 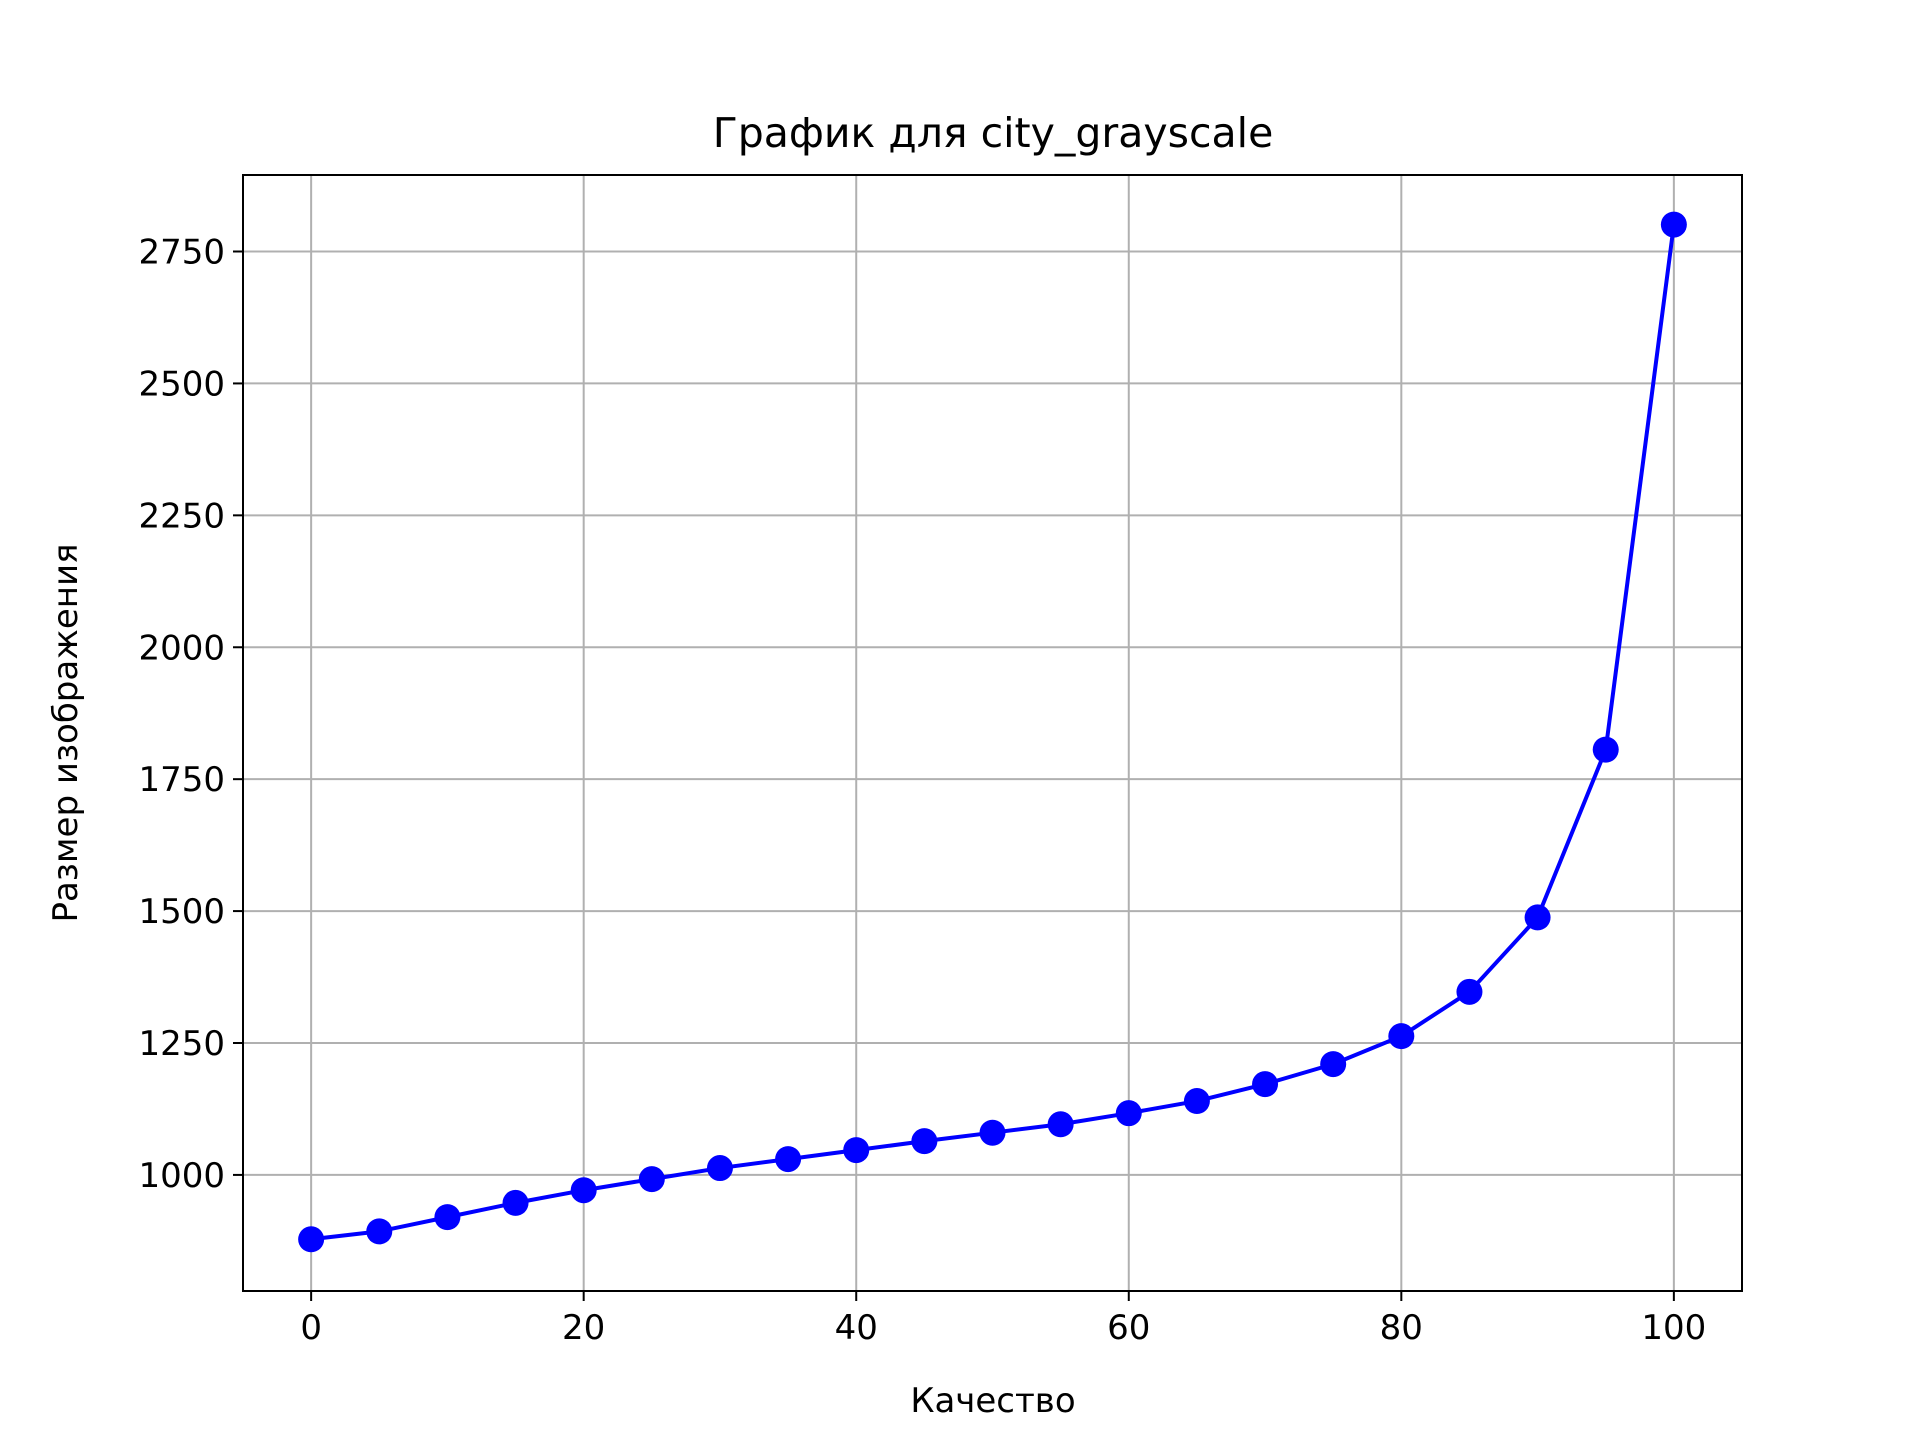 What do you see at coordinates (583, 1328) in the screenshot?
I see `x-tick-label: 20` at bounding box center [583, 1328].